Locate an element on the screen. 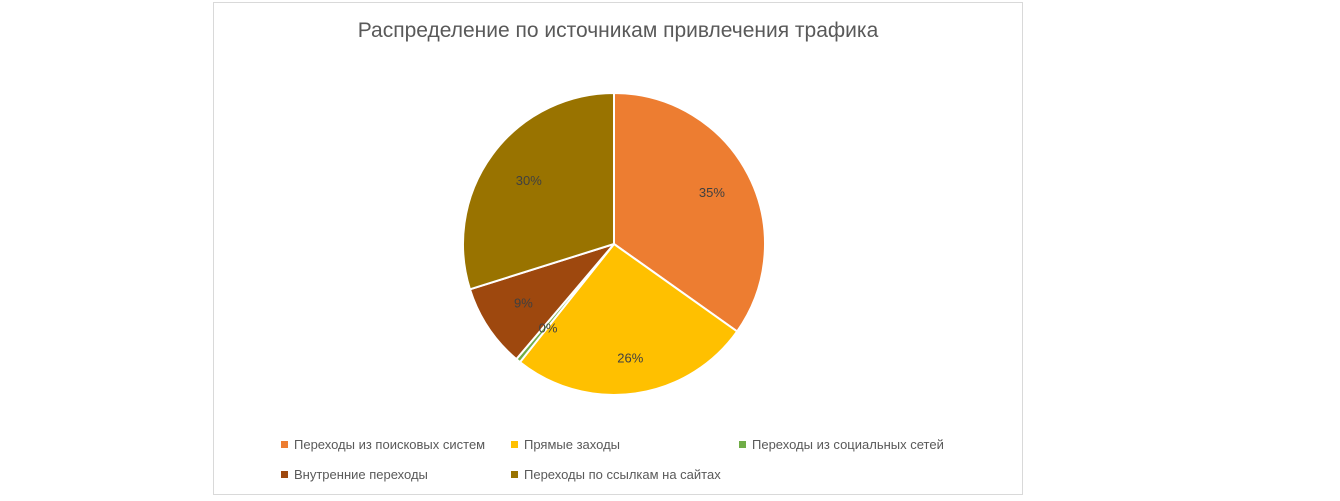  data-label: 9% is located at coordinates (523, 303).